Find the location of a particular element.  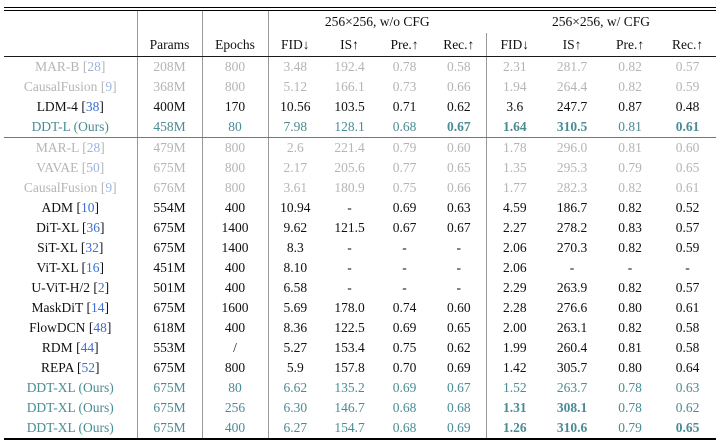

citation-link: [36] is located at coordinates (91, 227).